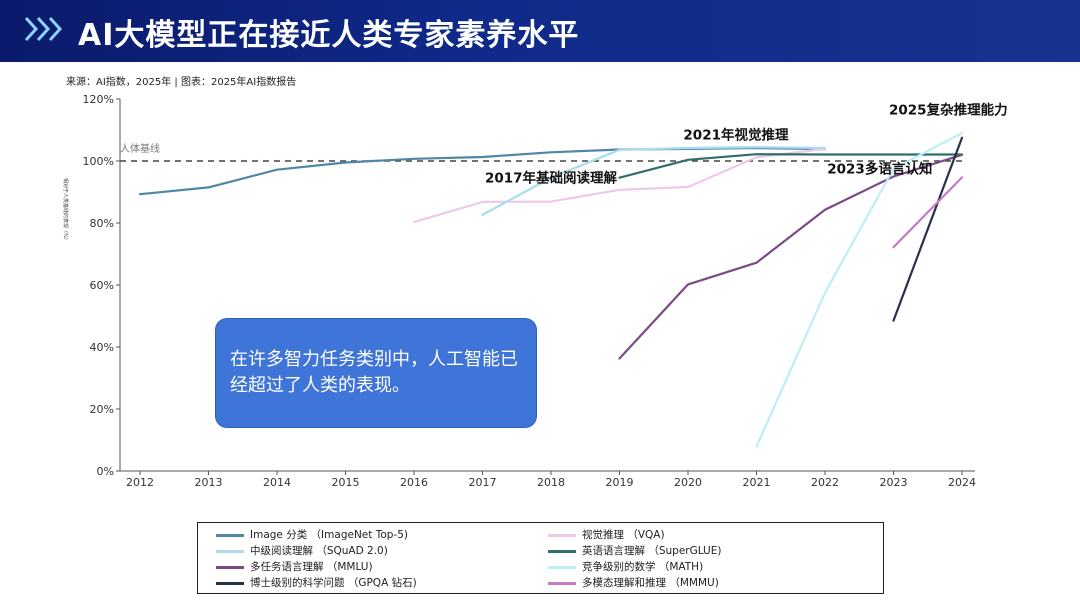 The height and width of the screenshot is (600, 1080). I want to click on legend-item: 视觉推理 （VQA), so click(606, 534).